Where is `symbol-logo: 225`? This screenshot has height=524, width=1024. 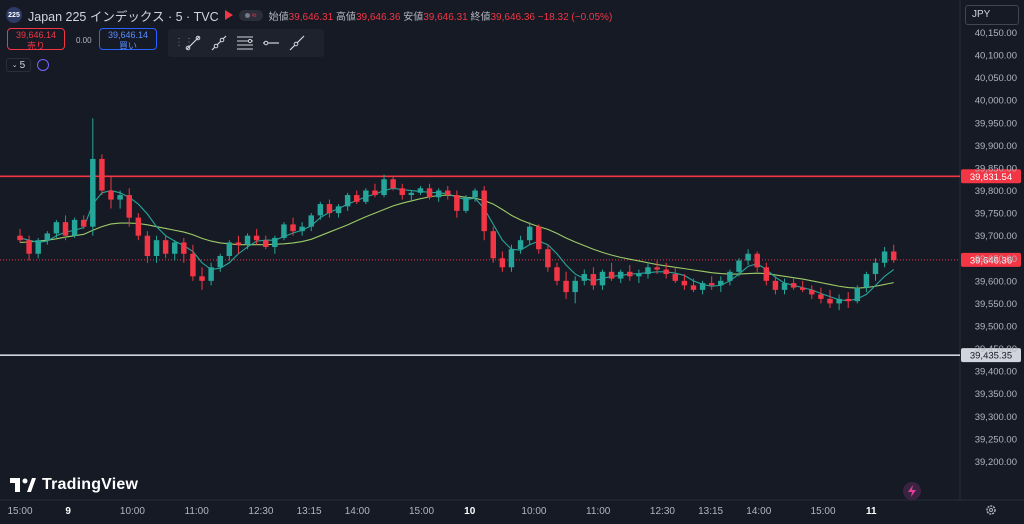 symbol-logo: 225 is located at coordinates (14, 15).